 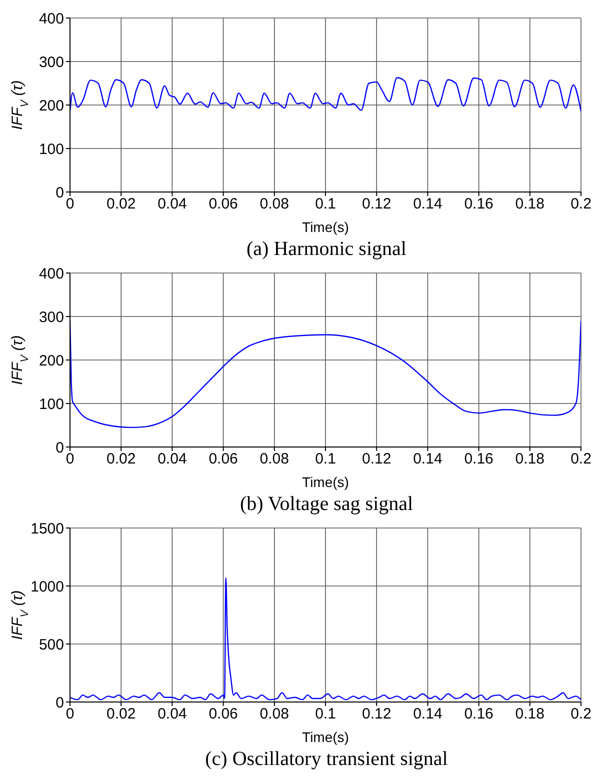 I want to click on text: (b) Voltage sag signal, so click(x=326, y=504).